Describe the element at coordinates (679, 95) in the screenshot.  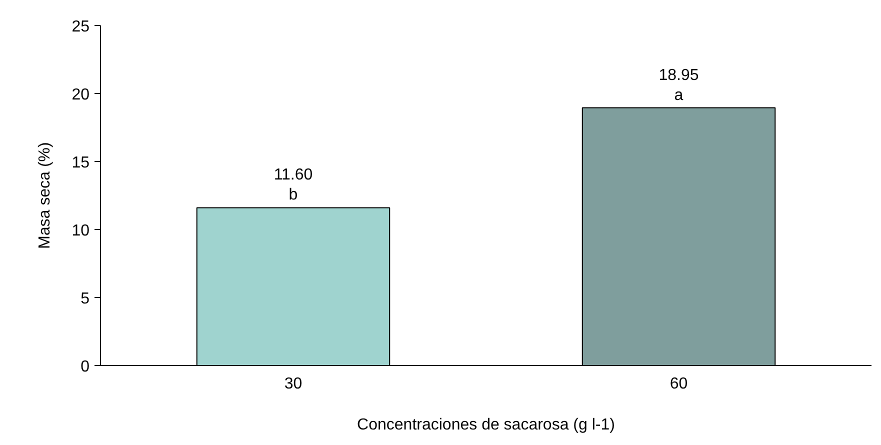
I see `annotation: a` at that location.